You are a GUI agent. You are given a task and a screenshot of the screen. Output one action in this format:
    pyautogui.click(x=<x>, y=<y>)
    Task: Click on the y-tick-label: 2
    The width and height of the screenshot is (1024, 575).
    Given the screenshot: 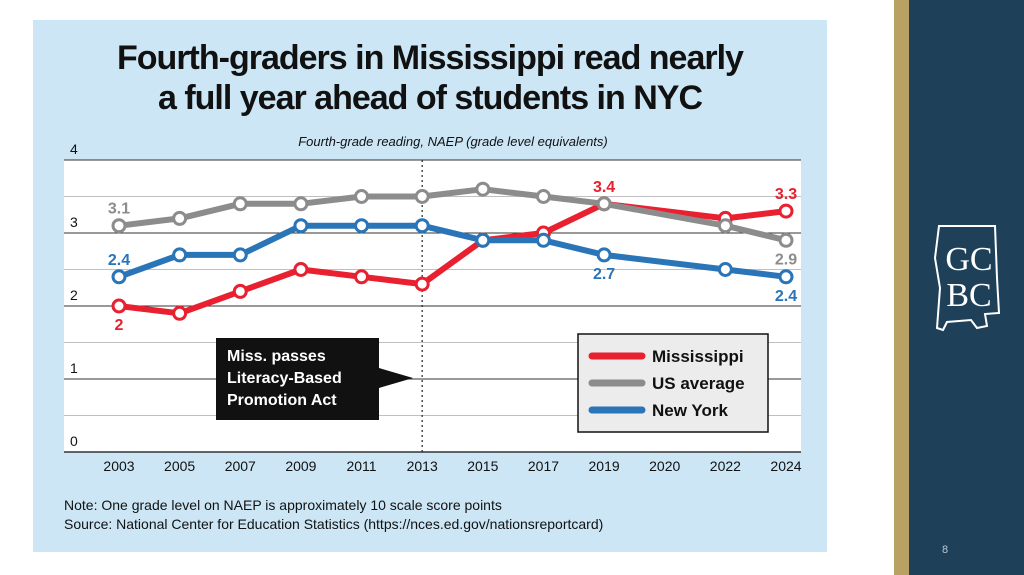 What is the action you would take?
    pyautogui.click(x=74, y=295)
    